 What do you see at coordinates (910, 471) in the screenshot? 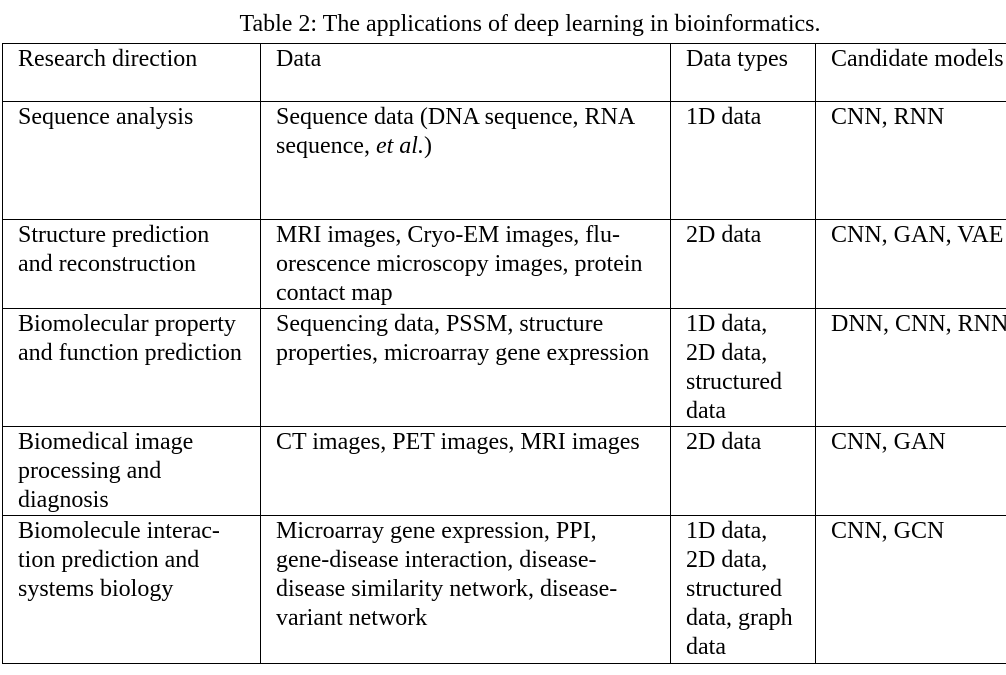
I see `cell-models: CNN, GAN` at bounding box center [910, 471].